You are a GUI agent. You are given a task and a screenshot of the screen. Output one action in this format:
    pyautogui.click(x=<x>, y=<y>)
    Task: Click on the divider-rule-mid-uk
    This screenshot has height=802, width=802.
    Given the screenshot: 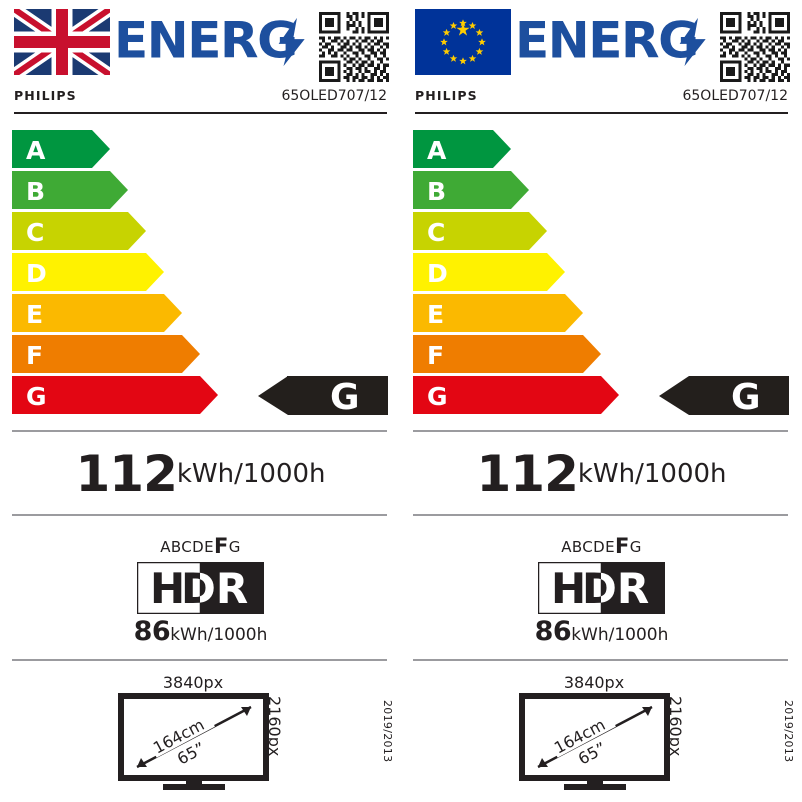 What is the action you would take?
    pyautogui.click(x=199, y=515)
    